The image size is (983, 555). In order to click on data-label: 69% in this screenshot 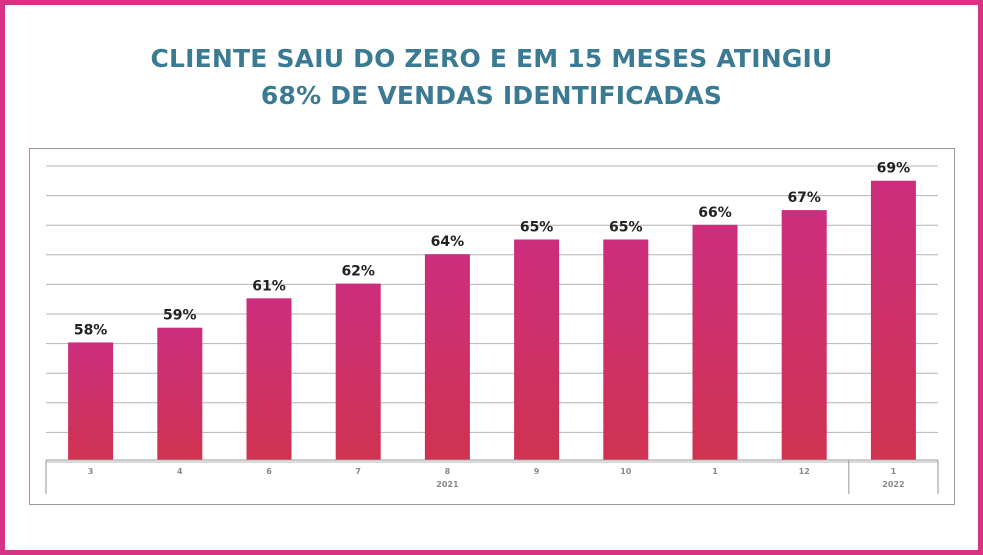, I will do `click(894, 169)`.